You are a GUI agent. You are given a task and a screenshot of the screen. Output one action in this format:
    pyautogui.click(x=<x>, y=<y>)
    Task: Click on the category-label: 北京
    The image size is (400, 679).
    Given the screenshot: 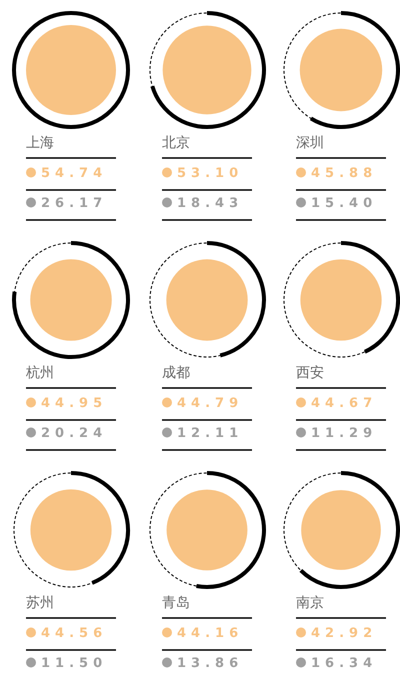 What is the action you would take?
    pyautogui.click(x=176, y=143)
    